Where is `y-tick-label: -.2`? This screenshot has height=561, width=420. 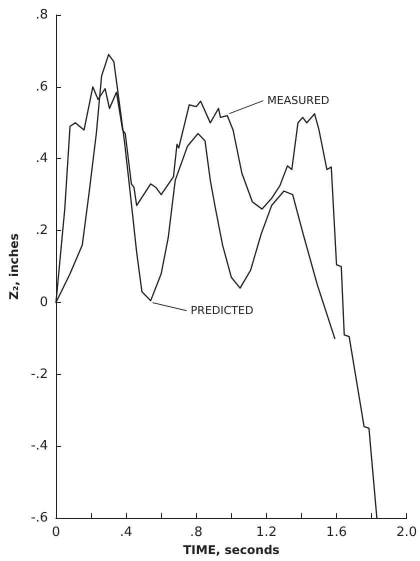 y-tick-label: -.2 is located at coordinates (39, 374).